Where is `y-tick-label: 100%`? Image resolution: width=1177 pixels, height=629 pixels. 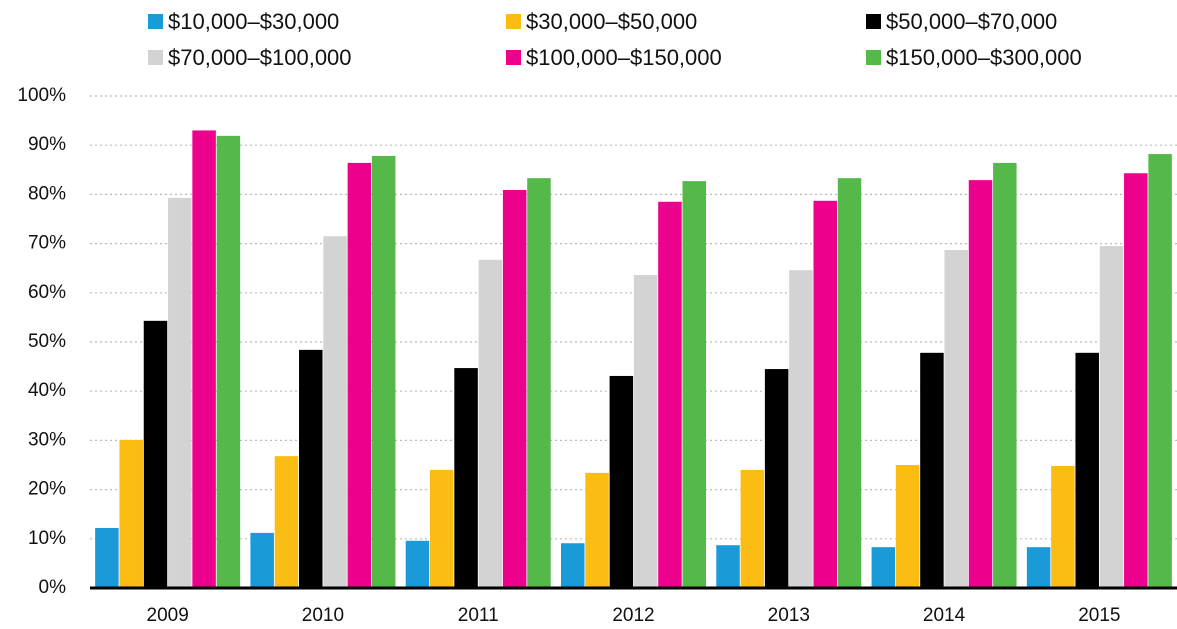
y-tick-label: 100% is located at coordinates (41, 95).